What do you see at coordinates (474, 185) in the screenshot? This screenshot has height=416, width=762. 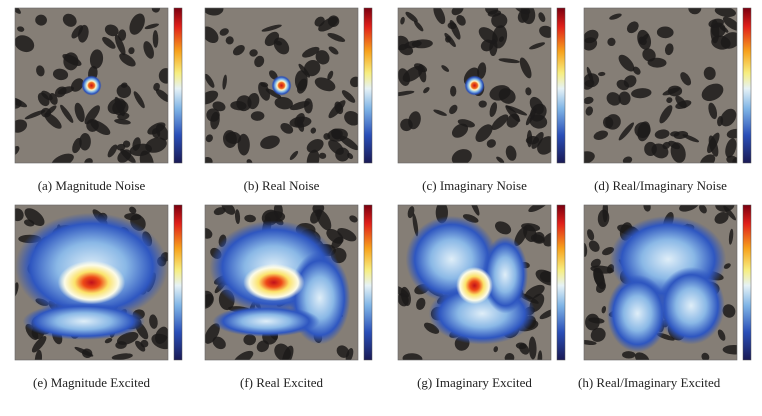 I see `panel-caption: (c) Imaginary Noise` at bounding box center [474, 185].